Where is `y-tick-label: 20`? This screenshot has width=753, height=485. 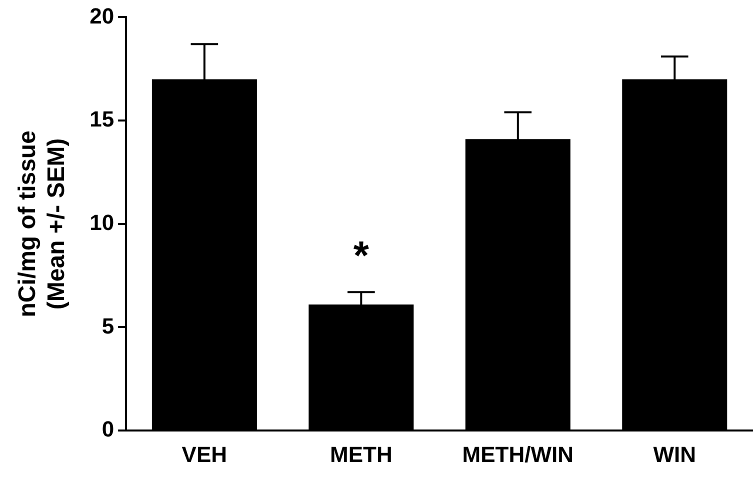 y-tick-label: 20 is located at coordinates (102, 15).